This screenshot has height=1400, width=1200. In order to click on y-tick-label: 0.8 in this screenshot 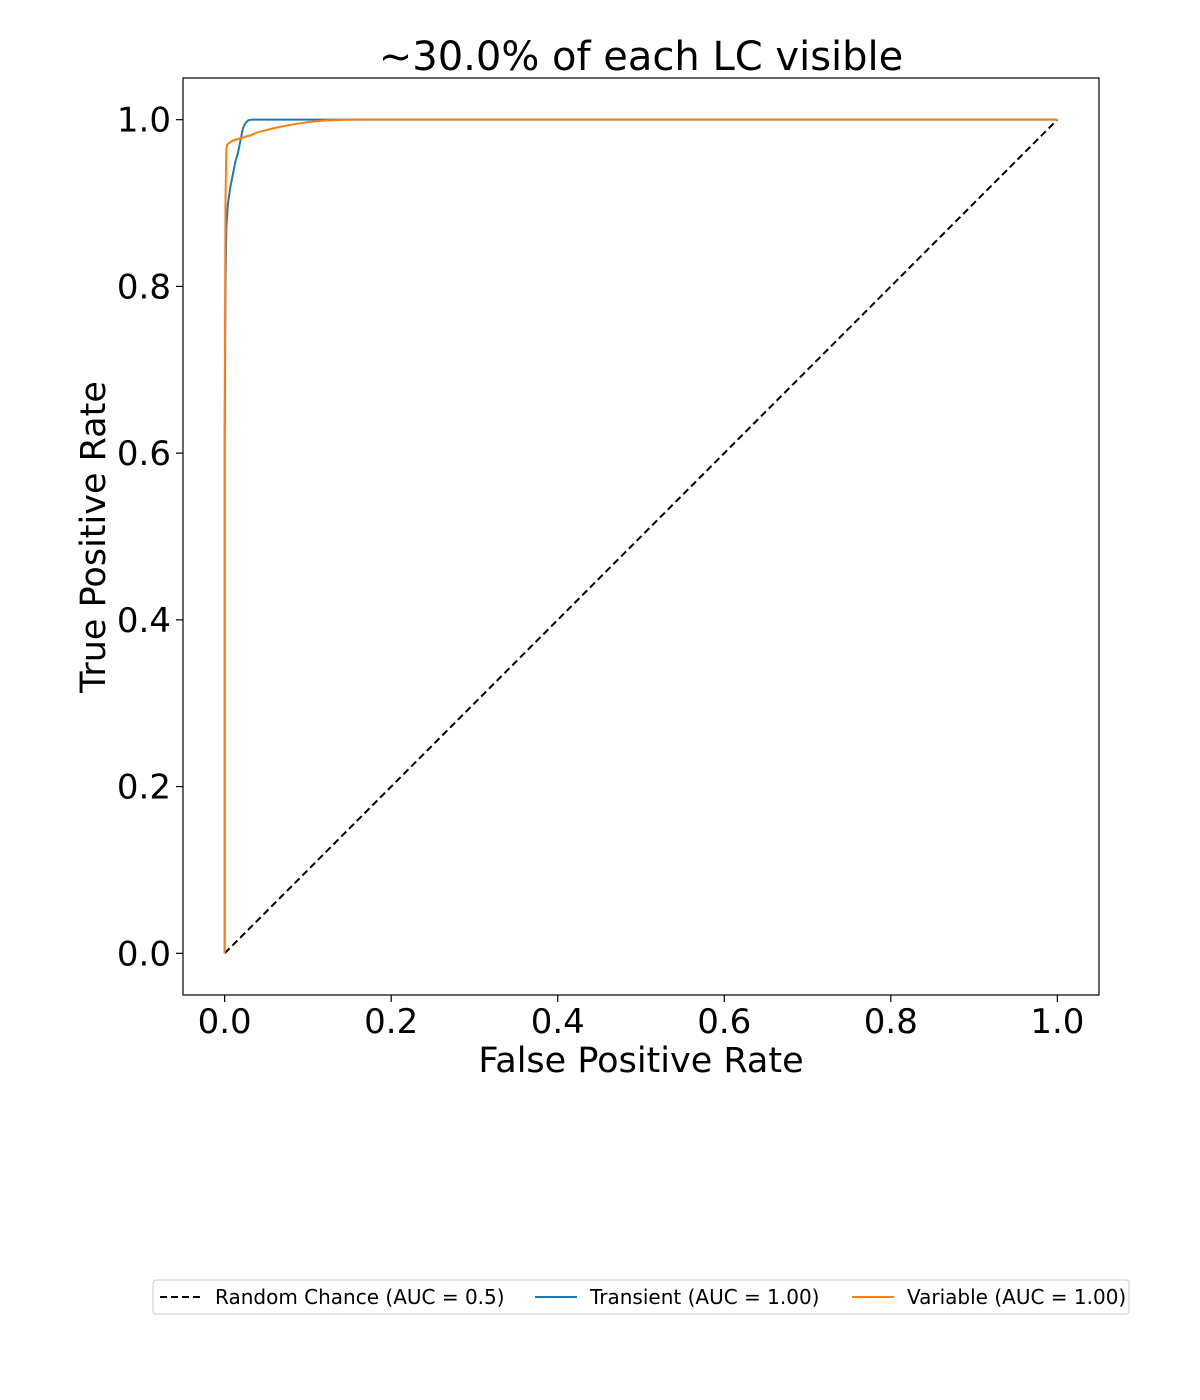, I will do `click(144, 287)`.